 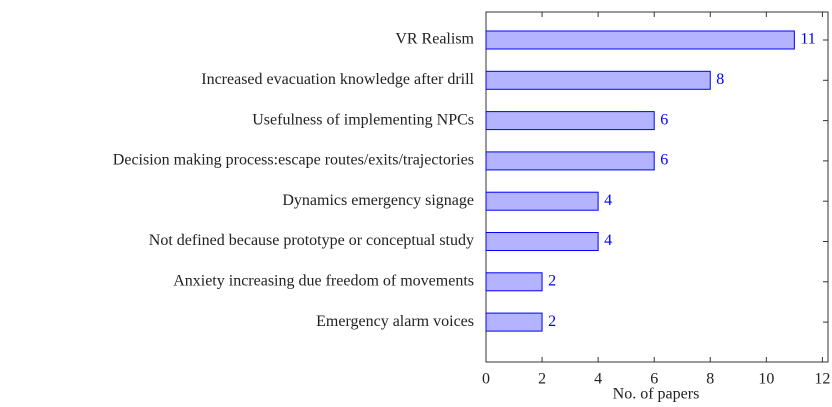 I want to click on value-label: 11, so click(x=807, y=39).